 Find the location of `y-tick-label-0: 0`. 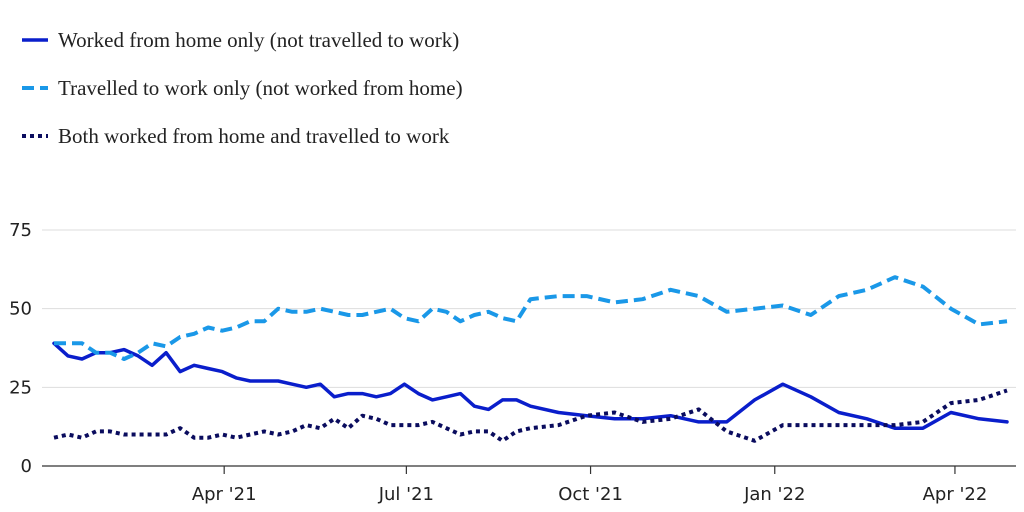

y-tick-label-0: 0 is located at coordinates (26, 466).